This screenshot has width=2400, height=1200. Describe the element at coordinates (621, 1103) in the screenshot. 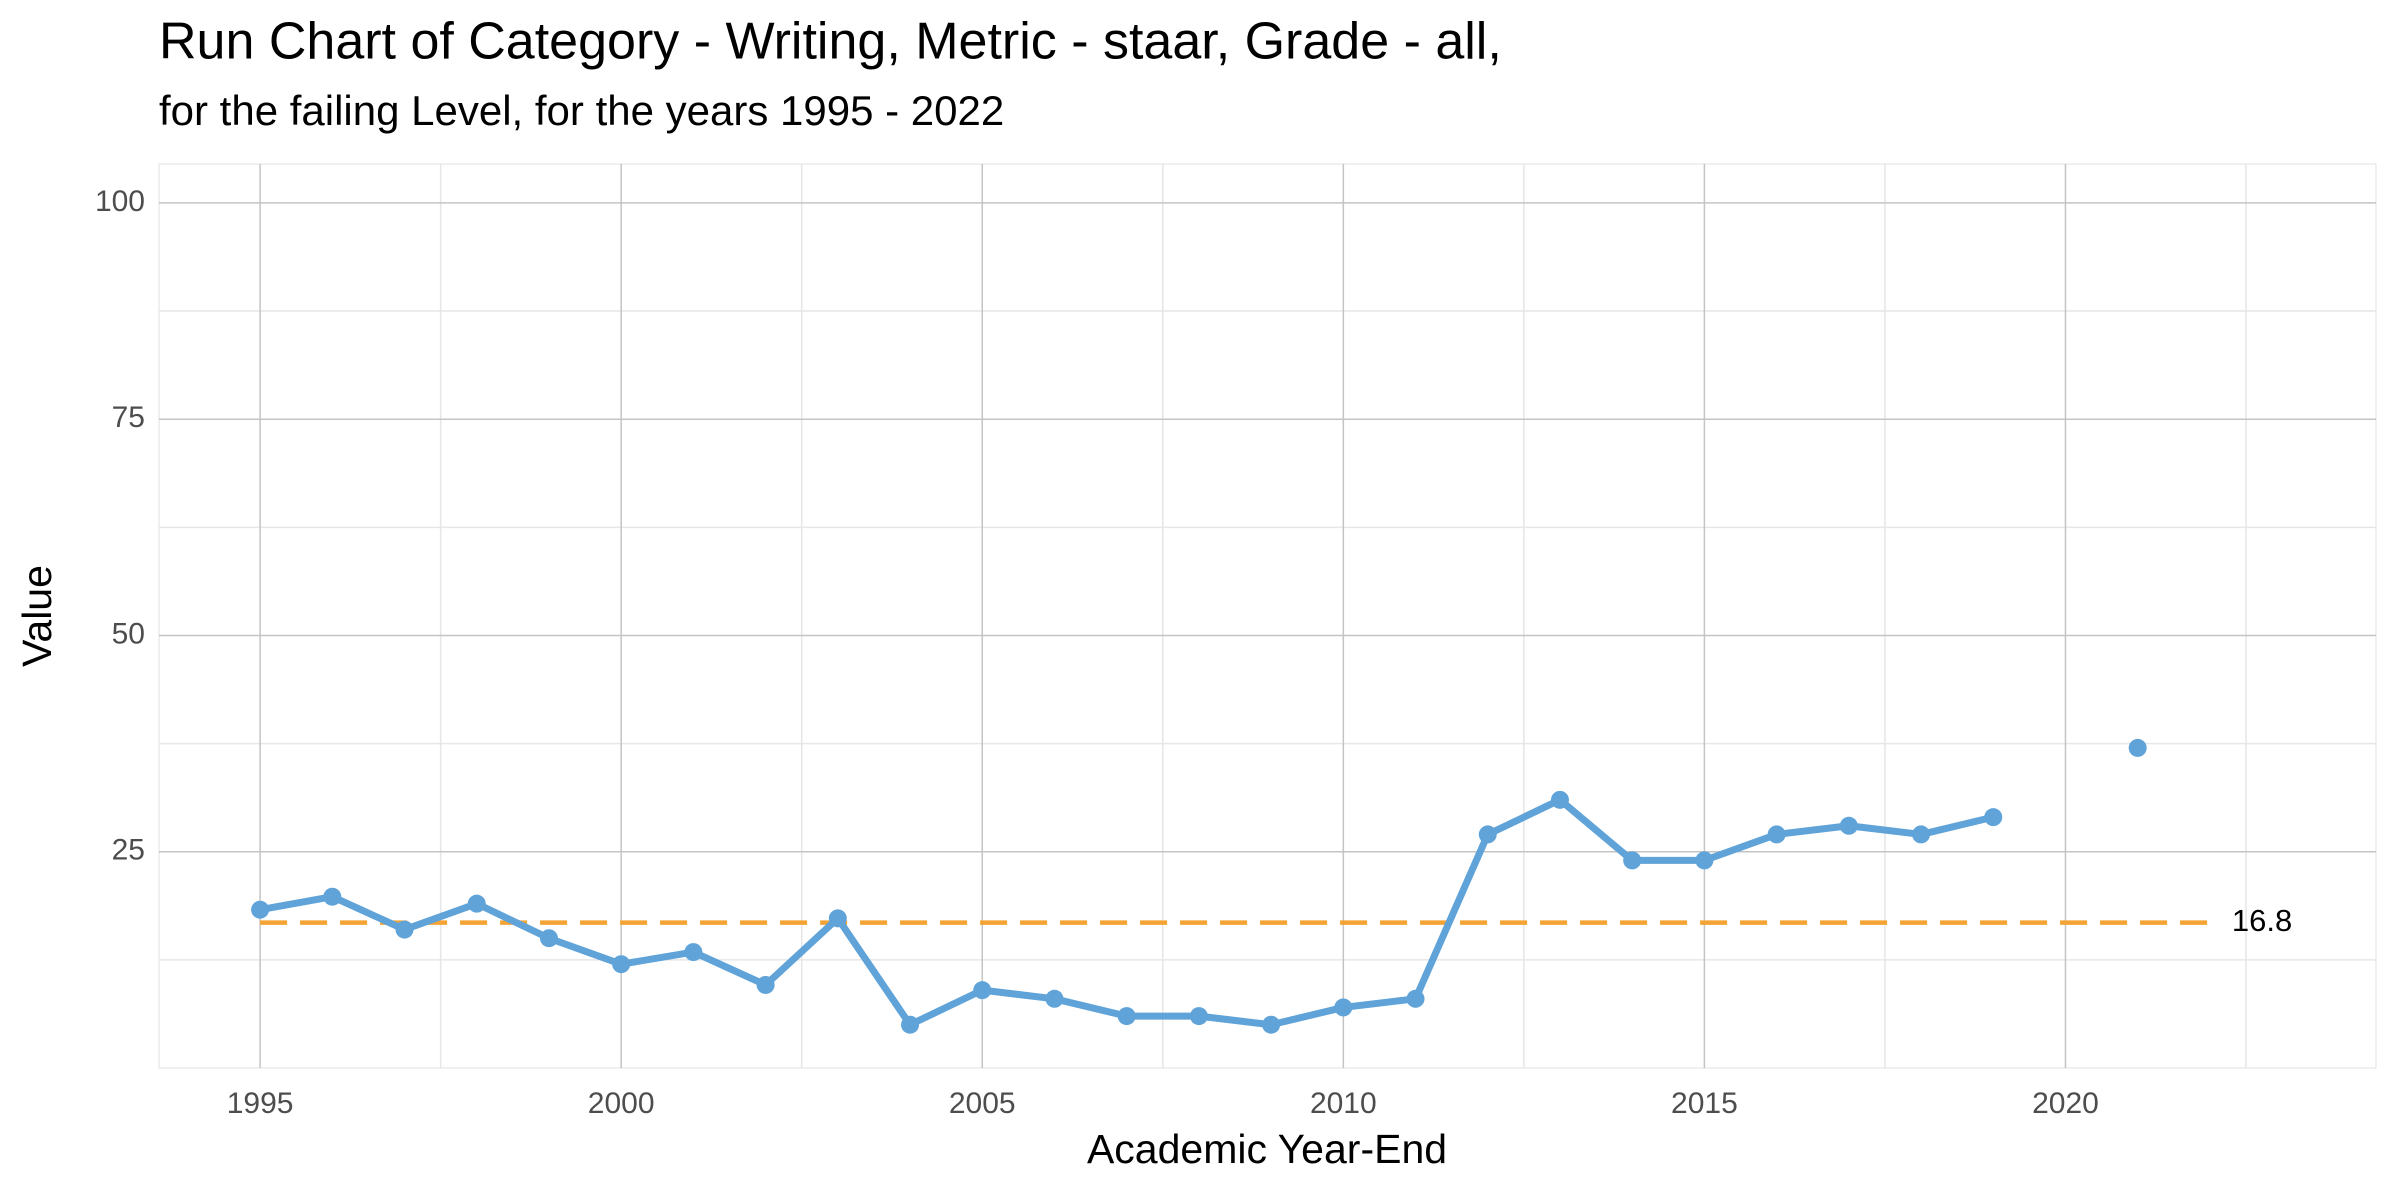

I see `x-tick-label: 2000` at that location.